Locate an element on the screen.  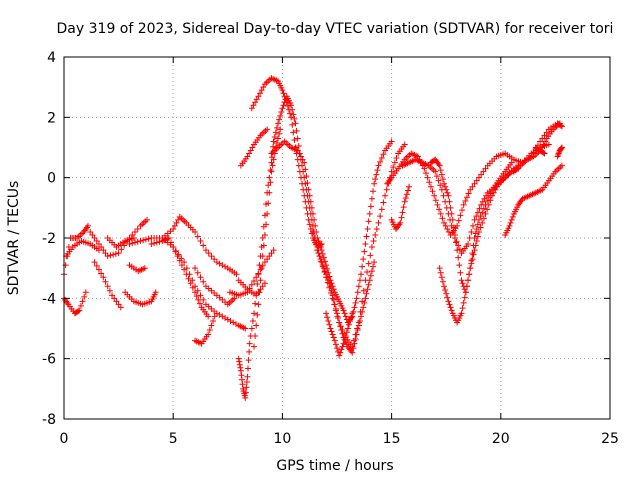
y-tick-label: -6 is located at coordinates (49, 360).